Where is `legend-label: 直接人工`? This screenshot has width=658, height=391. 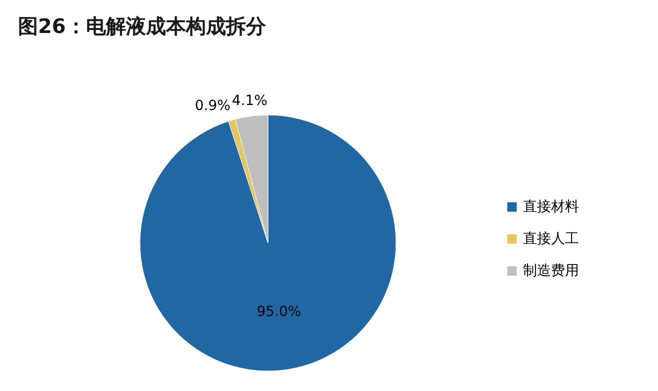
legend-label: 直接人工 is located at coordinates (551, 239).